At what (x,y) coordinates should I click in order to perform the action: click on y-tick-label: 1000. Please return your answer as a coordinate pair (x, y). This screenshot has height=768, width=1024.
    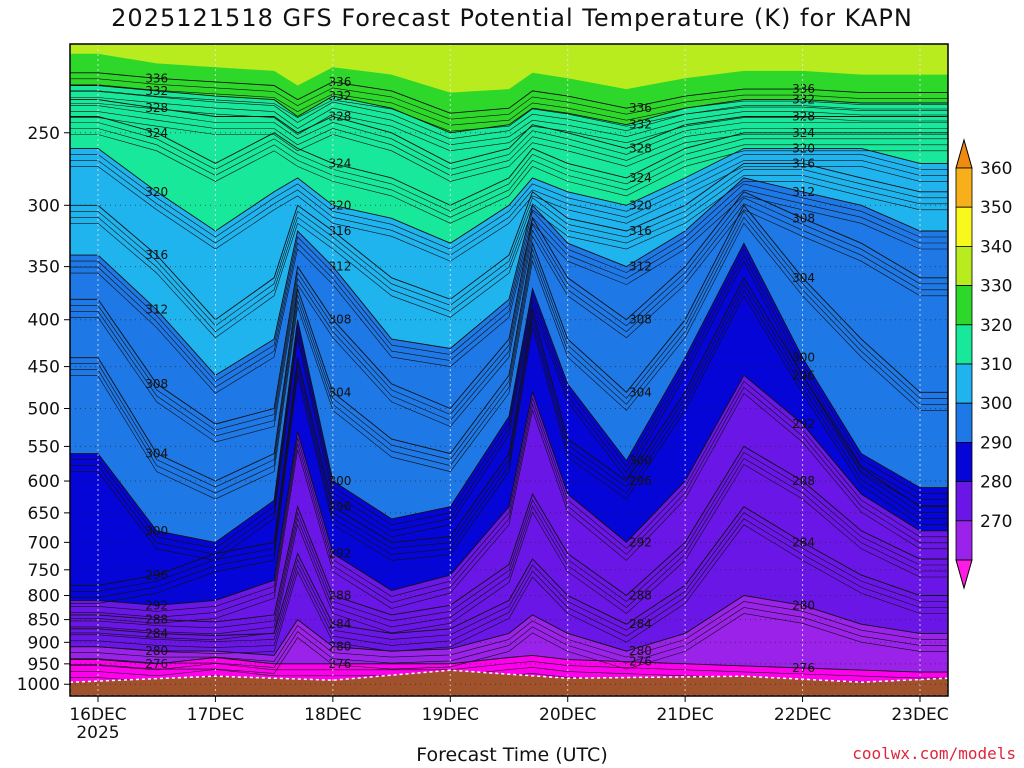
    Looking at the image, I should click on (38, 685).